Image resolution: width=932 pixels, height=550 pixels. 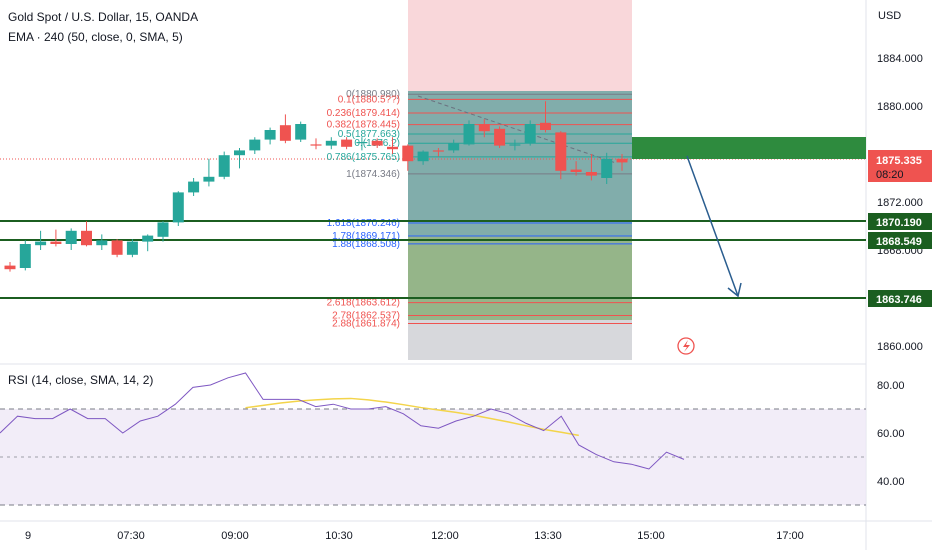 I want to click on level-1-value: 1870.190, so click(x=899, y=223).